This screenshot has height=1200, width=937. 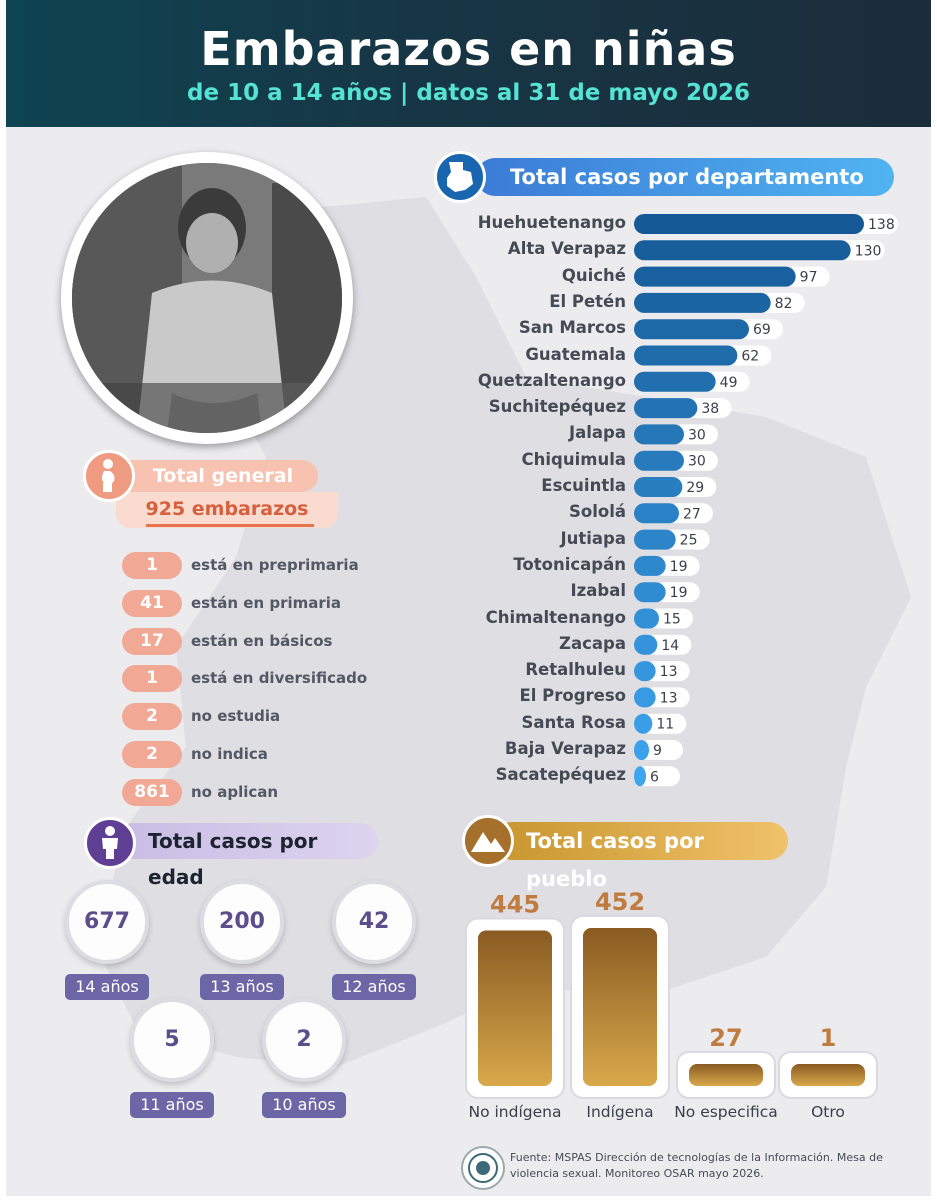 I want to click on page-title: Embarazos en niñas, so click(x=468, y=49).